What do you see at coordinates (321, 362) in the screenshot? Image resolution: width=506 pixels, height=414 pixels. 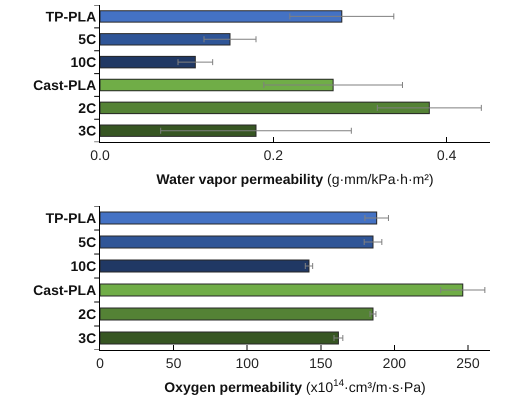 I see `x-tick-label: 150` at bounding box center [321, 362].